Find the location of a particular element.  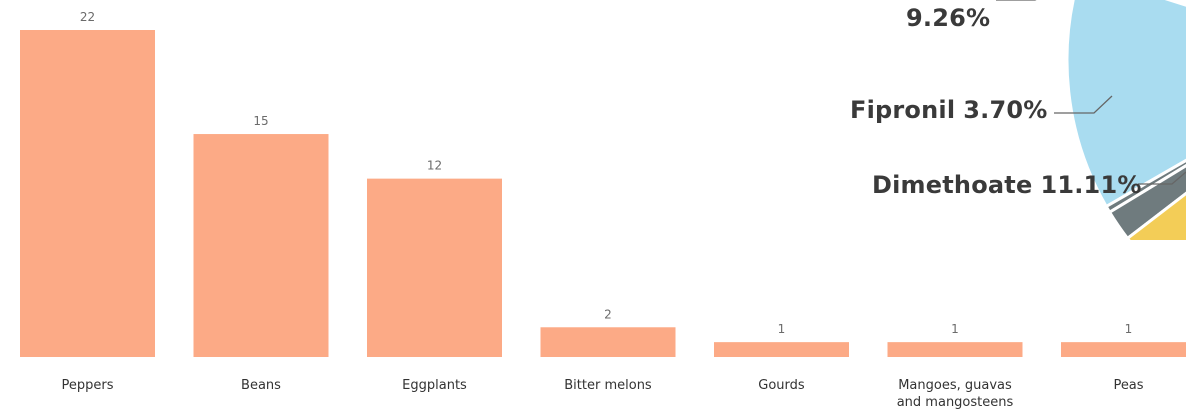

pie-label-unnamed: 9.26% is located at coordinates (948, 18).